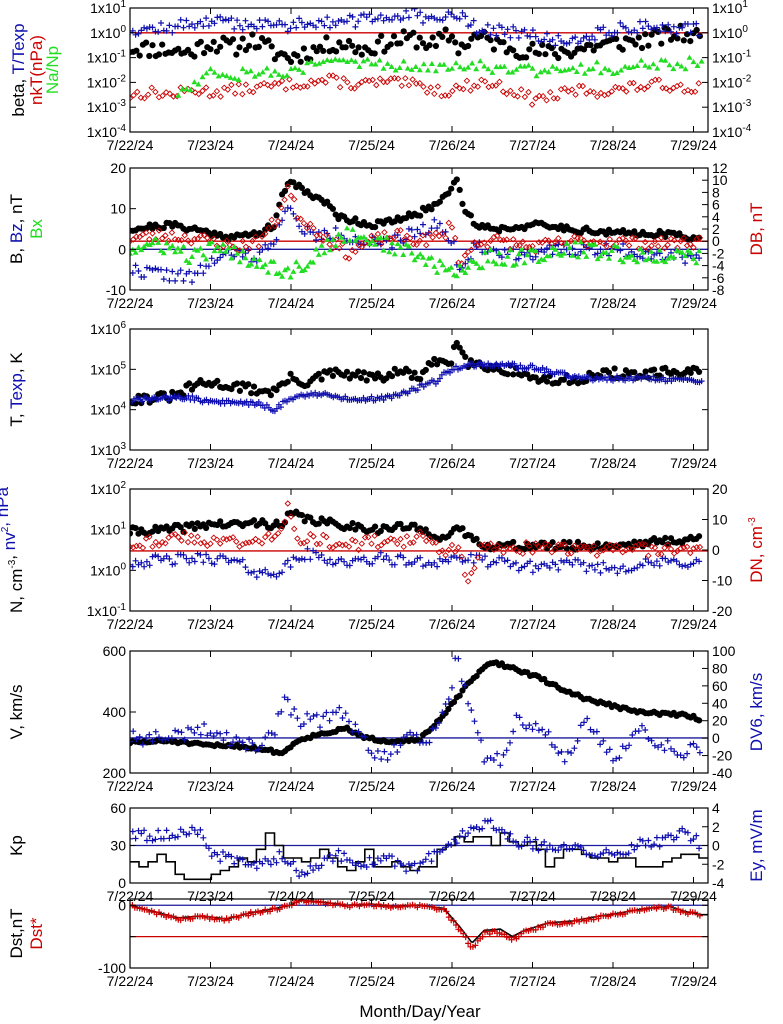 Image resolution: width=783 pixels, height=1024 pixels. What do you see at coordinates (532, 786) in the screenshot?
I see `x-tick-label: 7/27/24` at bounding box center [532, 786].